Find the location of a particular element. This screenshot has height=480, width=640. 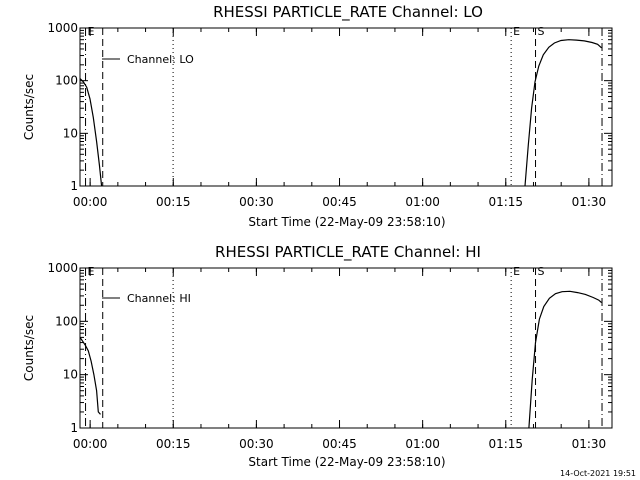

legend-label: Channel: HI is located at coordinates (159, 298).